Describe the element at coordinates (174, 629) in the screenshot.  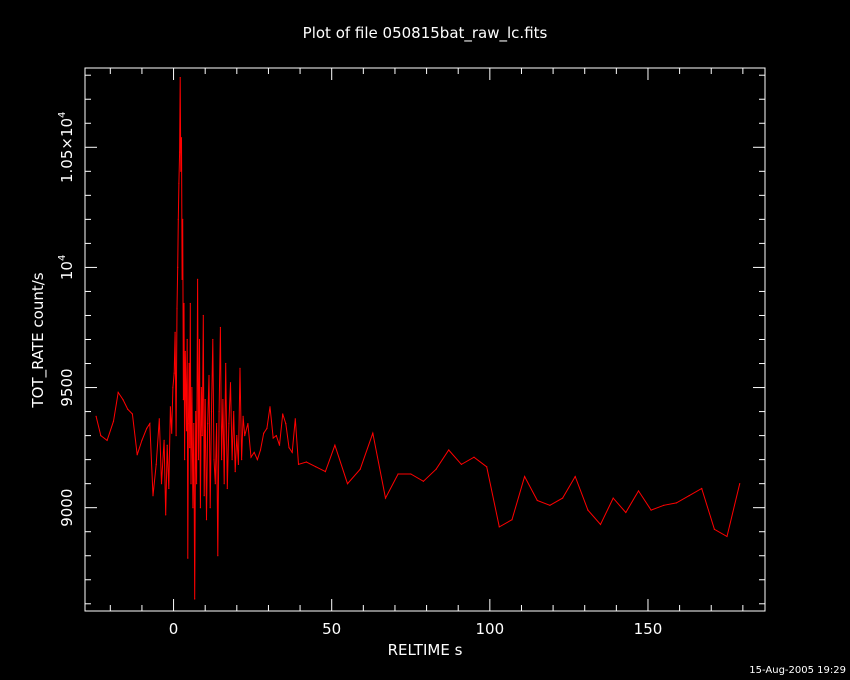
I see `x-tick-label: 0` at that location.